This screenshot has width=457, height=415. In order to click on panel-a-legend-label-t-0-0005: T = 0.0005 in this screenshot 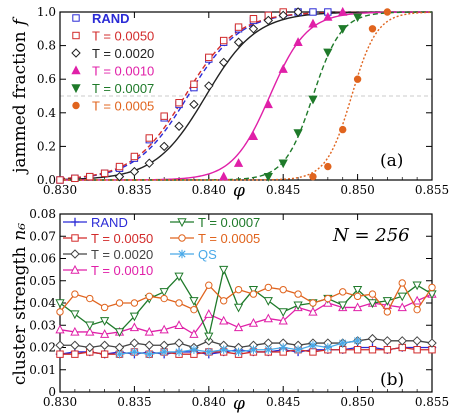, I will do `click(123, 106)`.